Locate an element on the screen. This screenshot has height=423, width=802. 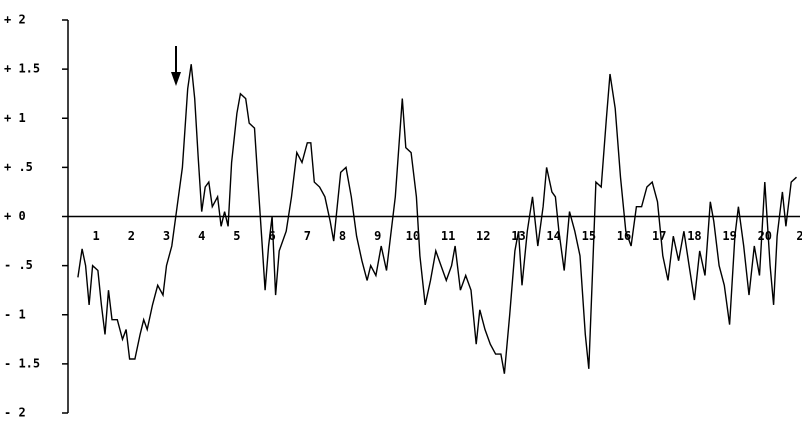
x-tick-label: 7 is located at coordinates (307, 236).